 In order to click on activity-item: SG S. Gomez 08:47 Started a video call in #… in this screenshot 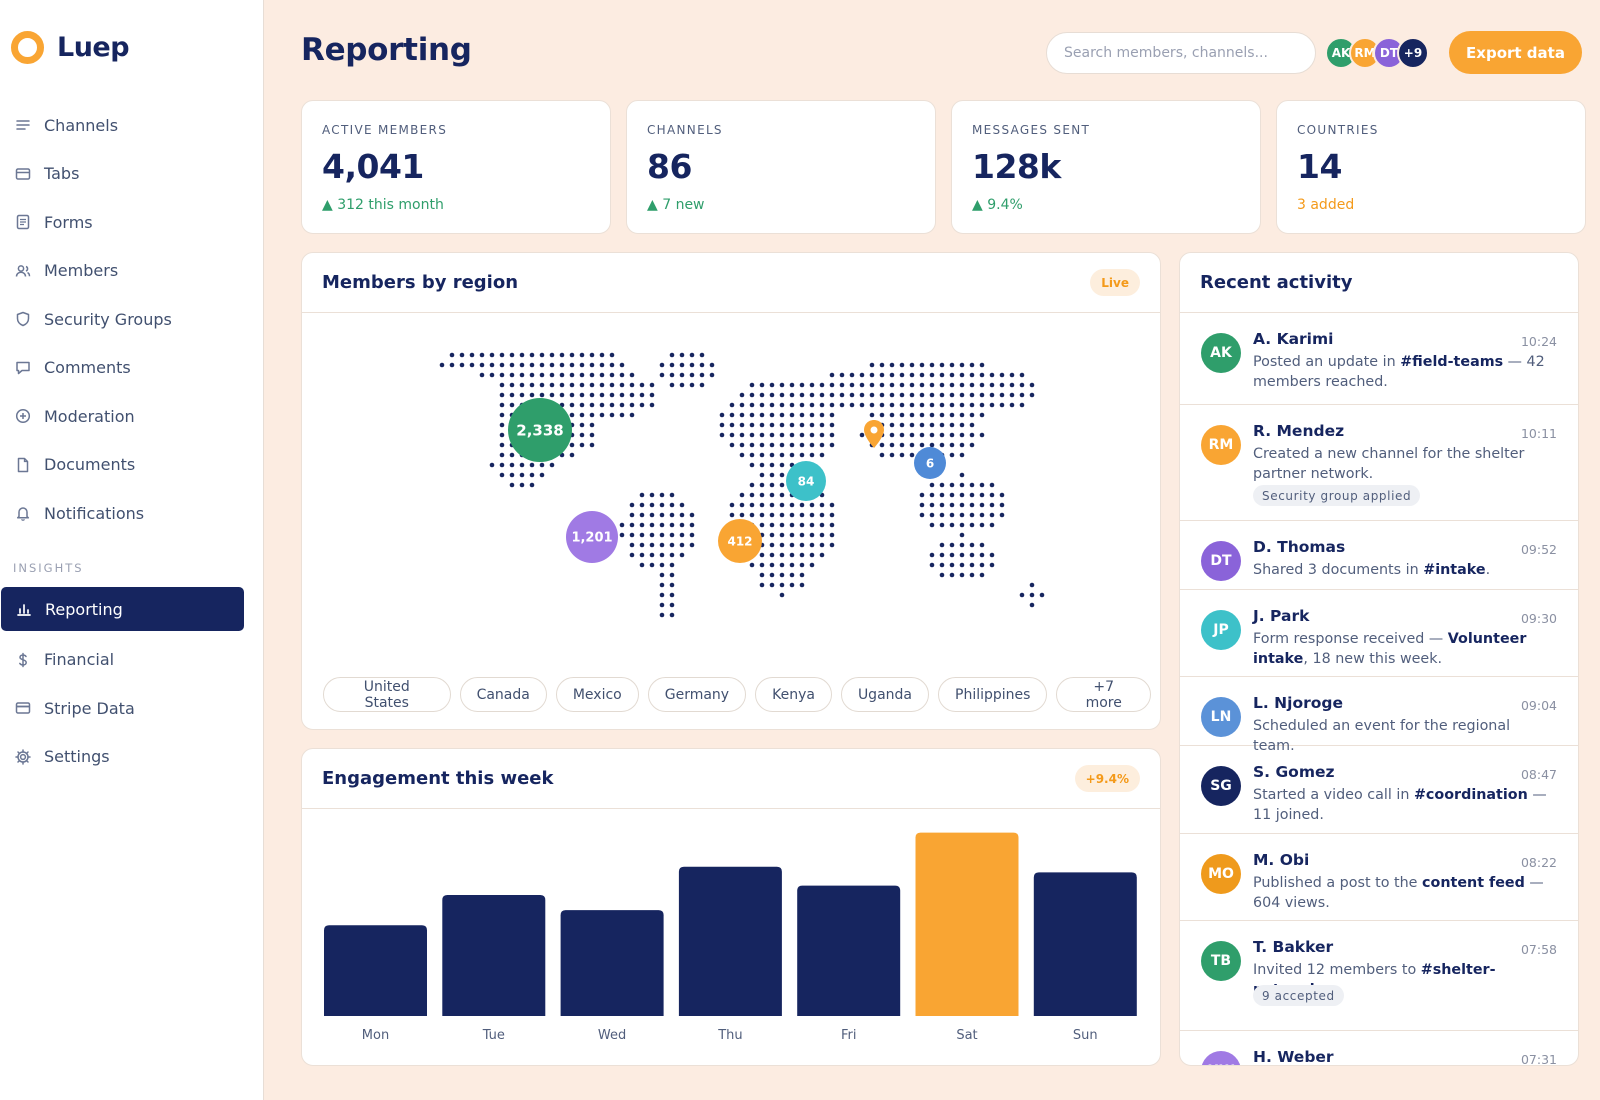, I will do `click(1379, 790)`.